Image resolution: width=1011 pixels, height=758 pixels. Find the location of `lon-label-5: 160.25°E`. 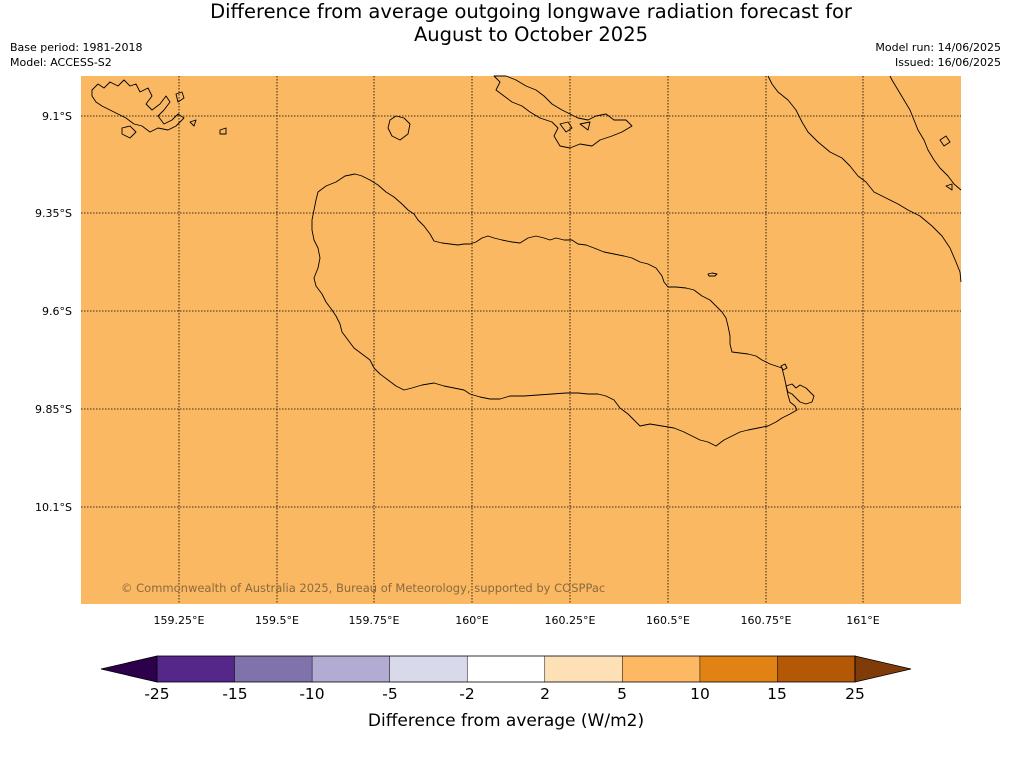

lon-label-5: 160.25°E is located at coordinates (570, 620).